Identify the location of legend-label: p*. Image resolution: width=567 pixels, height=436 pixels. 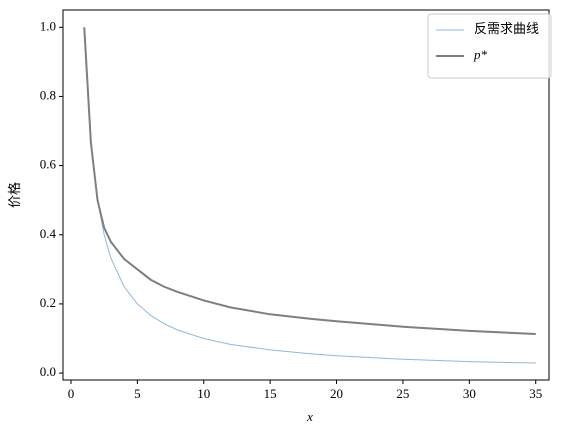
(480, 54).